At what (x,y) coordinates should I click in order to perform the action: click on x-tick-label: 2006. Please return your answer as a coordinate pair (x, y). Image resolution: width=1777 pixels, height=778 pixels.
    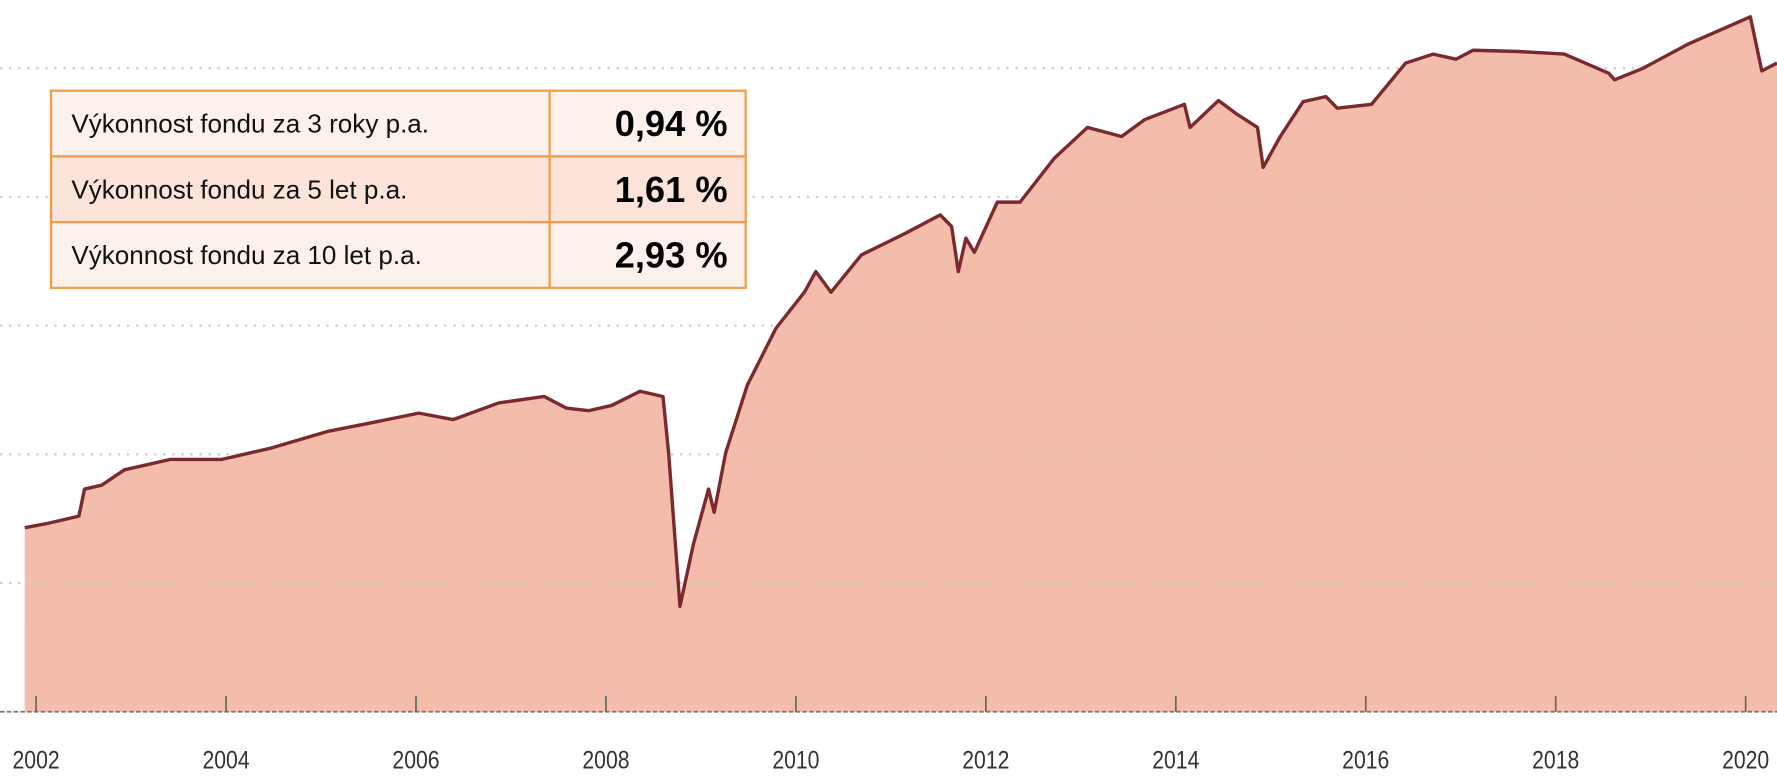
    Looking at the image, I should click on (415, 759).